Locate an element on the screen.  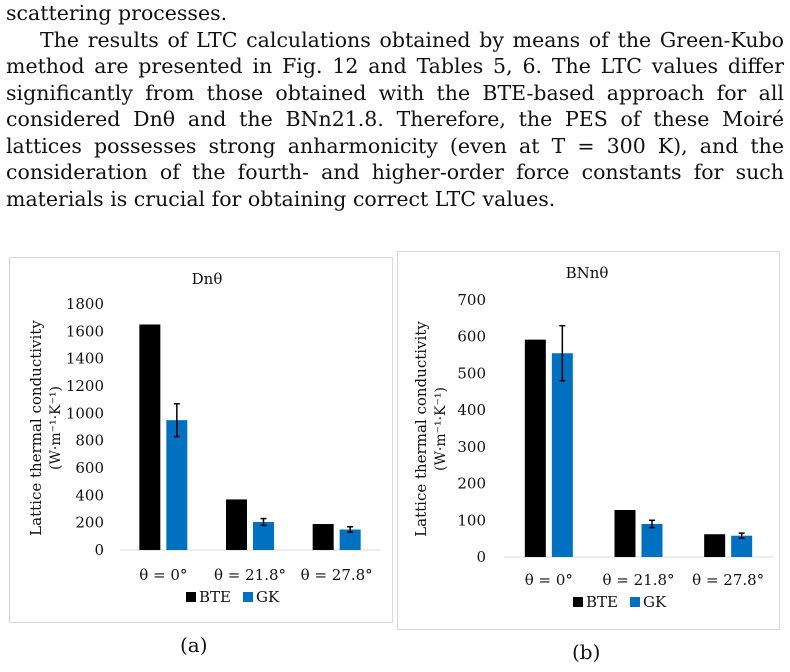
chart-a-ytick-8: 1600 is located at coordinates (85, 331).